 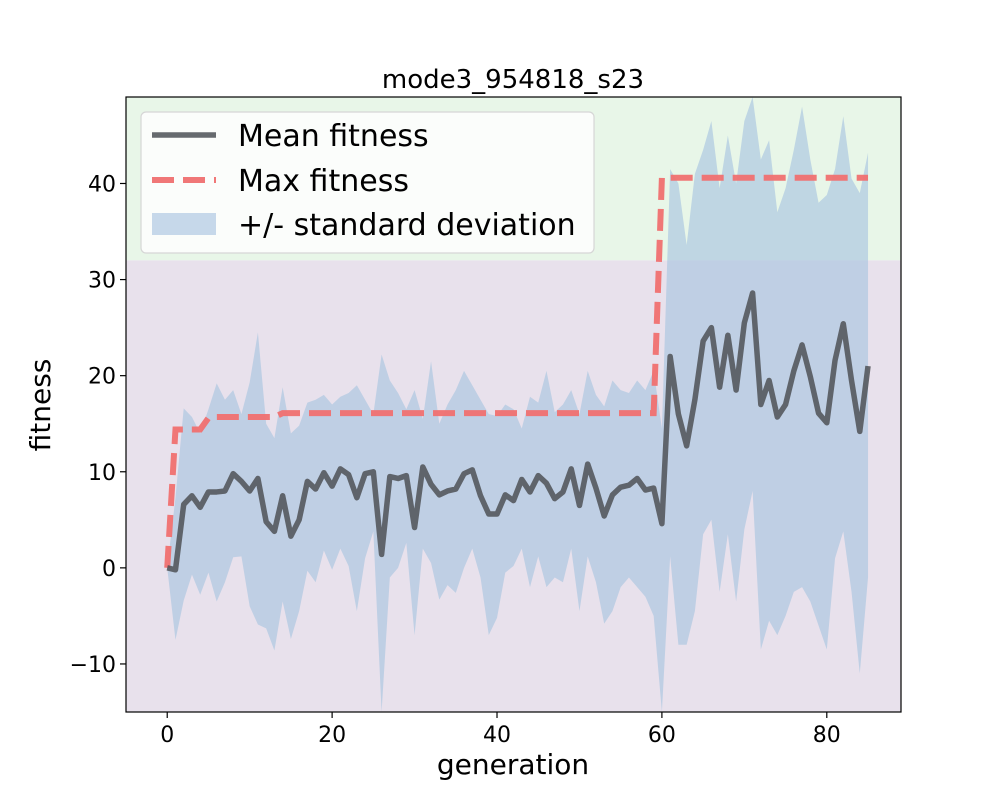 I want to click on y-tick-label: 0, so click(x=109, y=569).